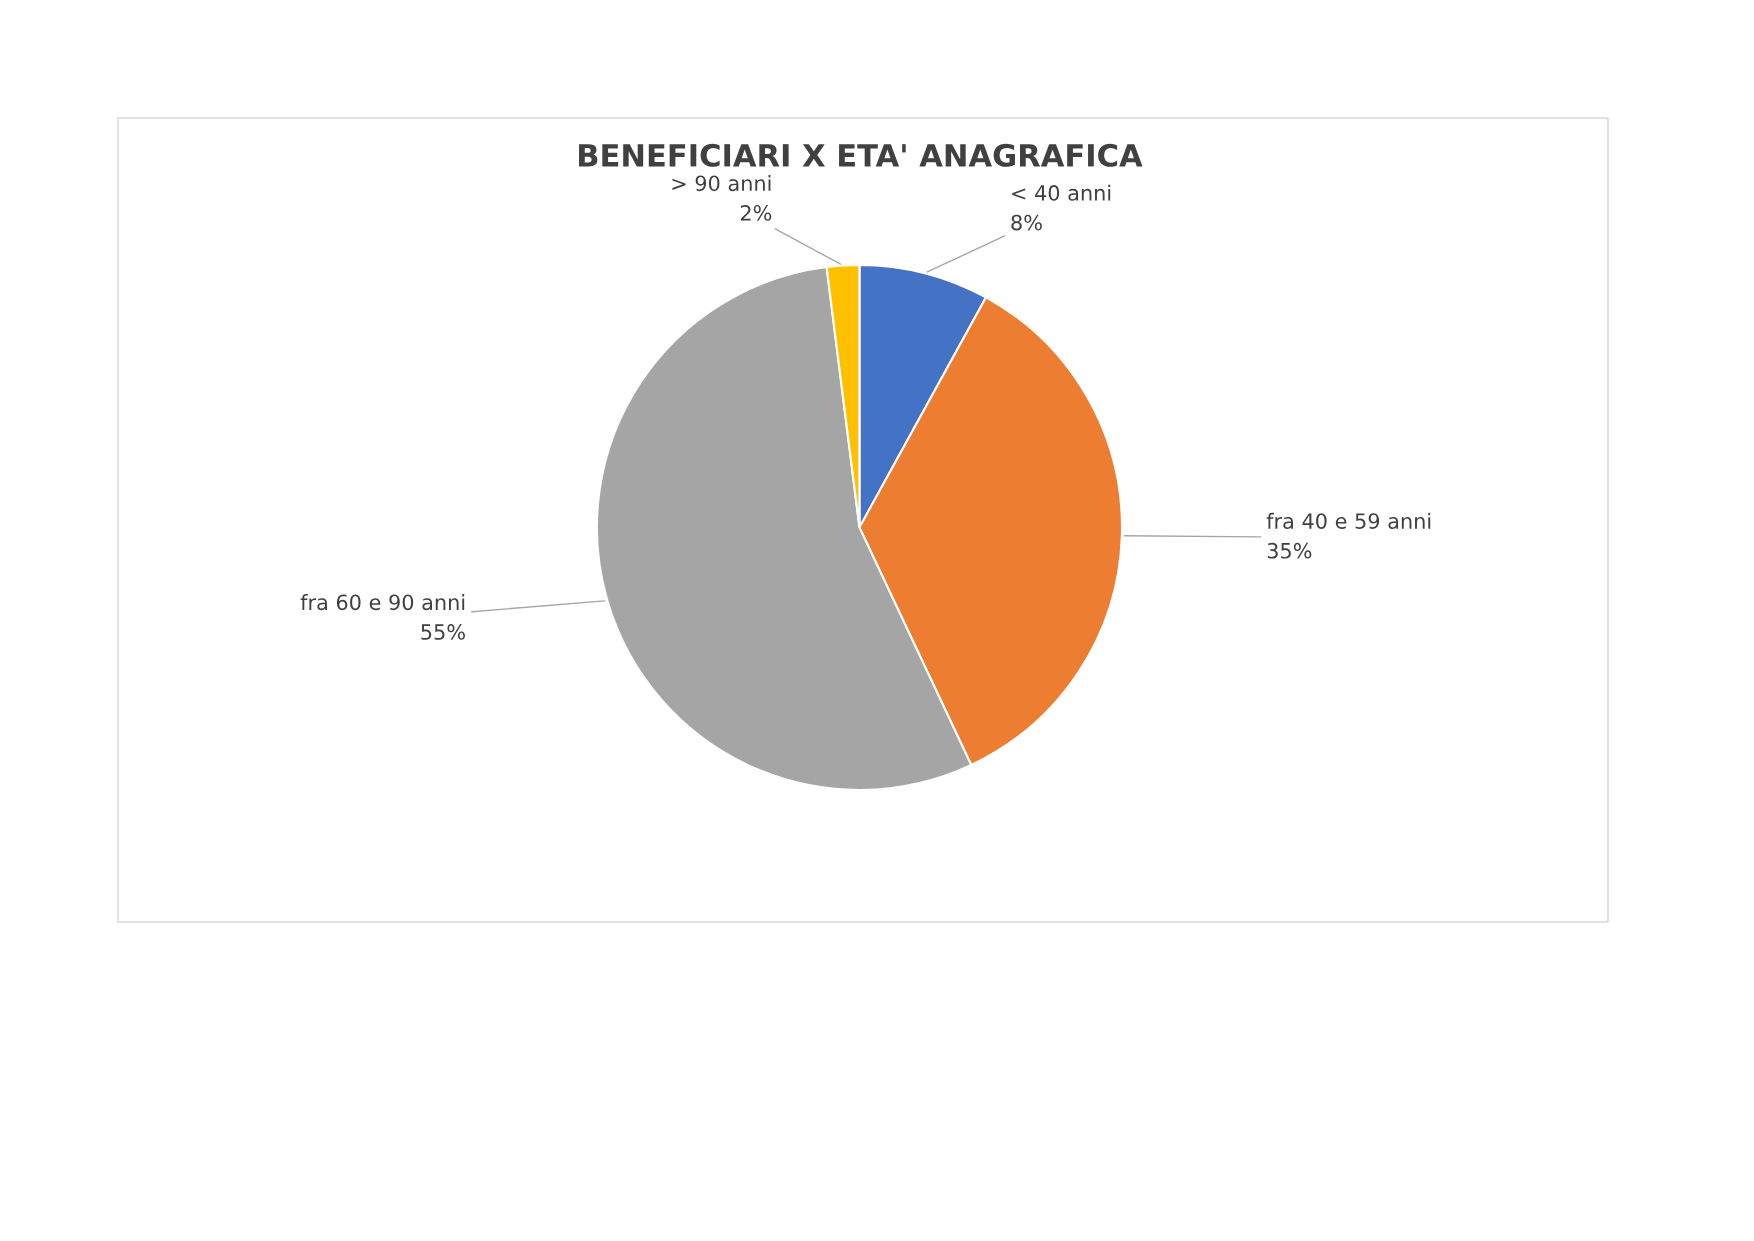 The width and height of the screenshot is (1754, 1241). What do you see at coordinates (1289, 550) in the screenshot?
I see `data-label: 35%` at bounding box center [1289, 550].